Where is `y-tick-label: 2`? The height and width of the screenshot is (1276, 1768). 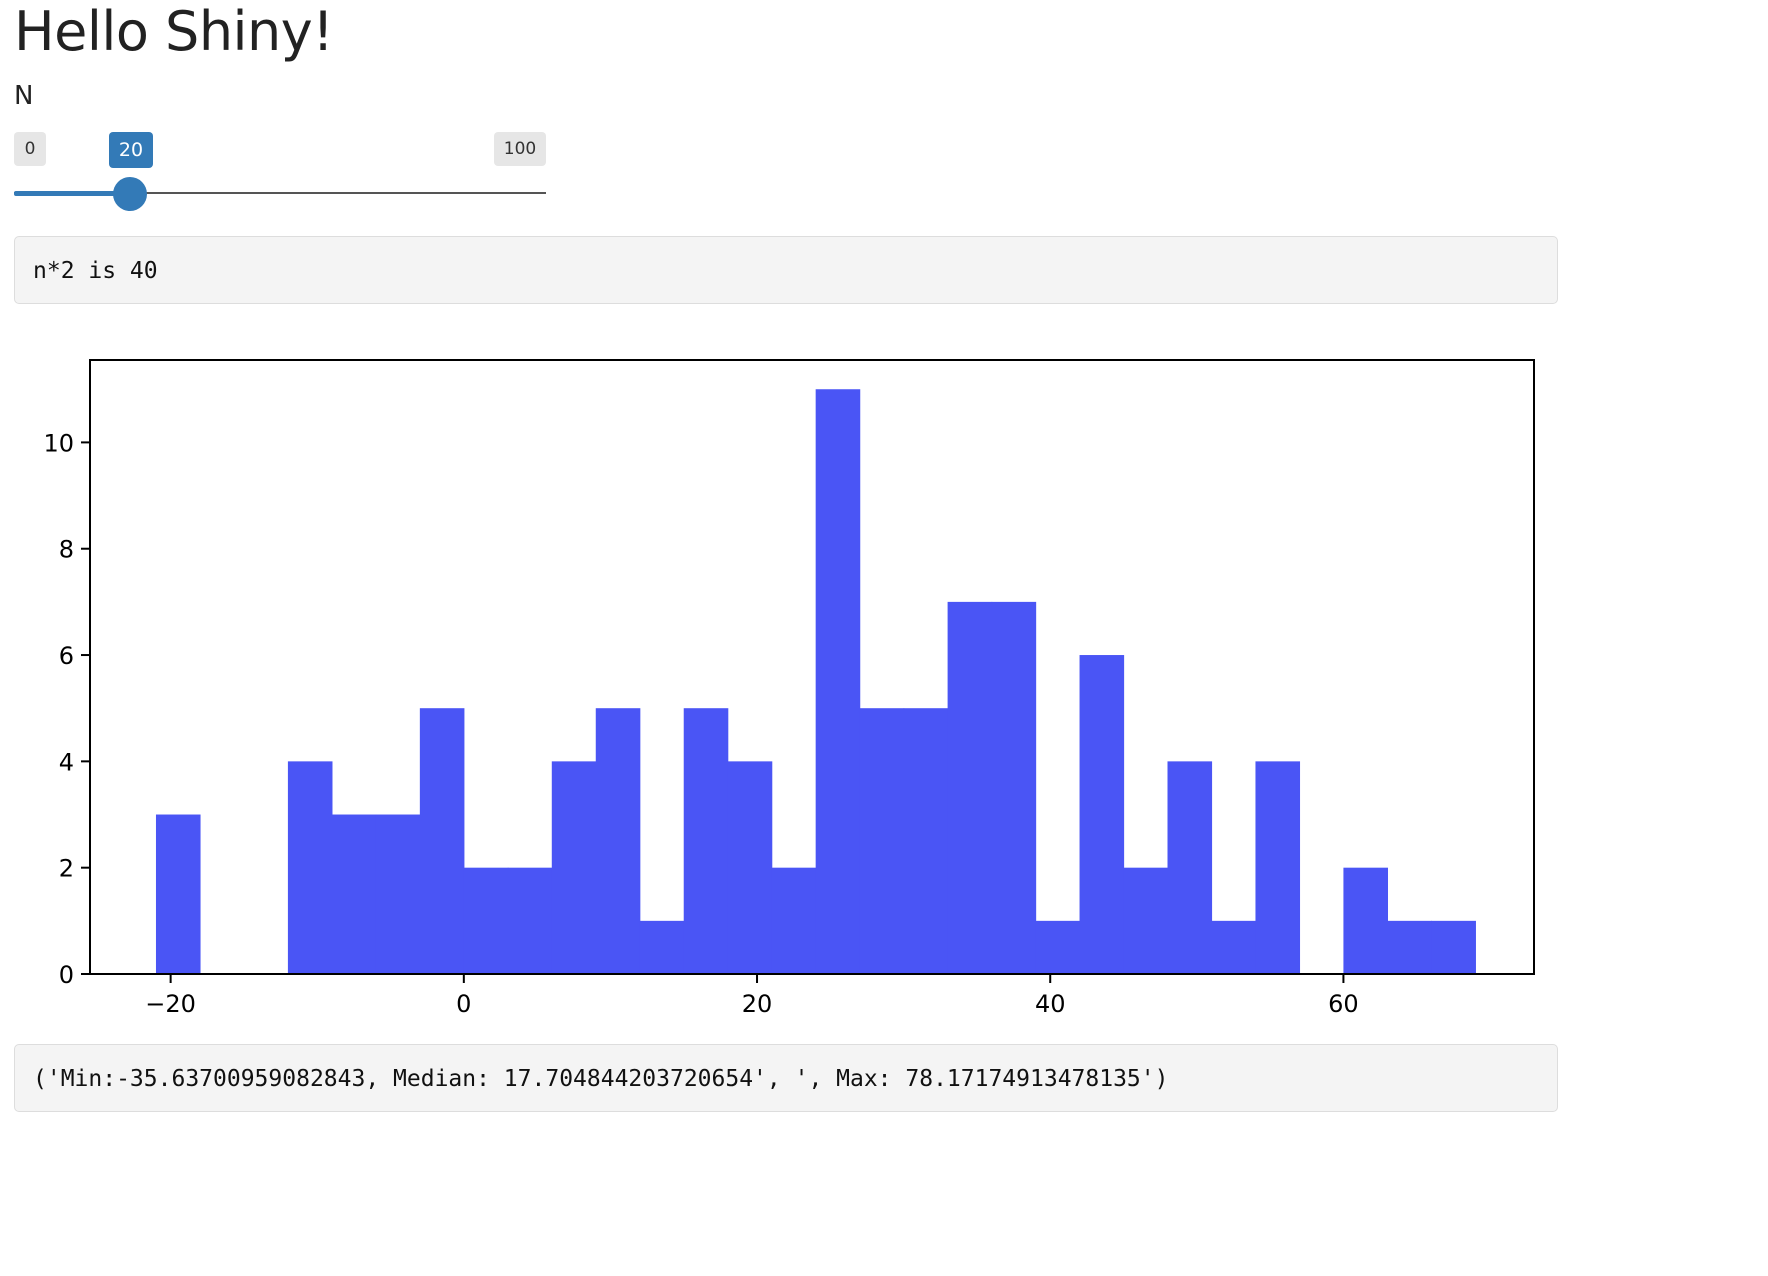
y-tick-label: 2 is located at coordinates (66, 869).